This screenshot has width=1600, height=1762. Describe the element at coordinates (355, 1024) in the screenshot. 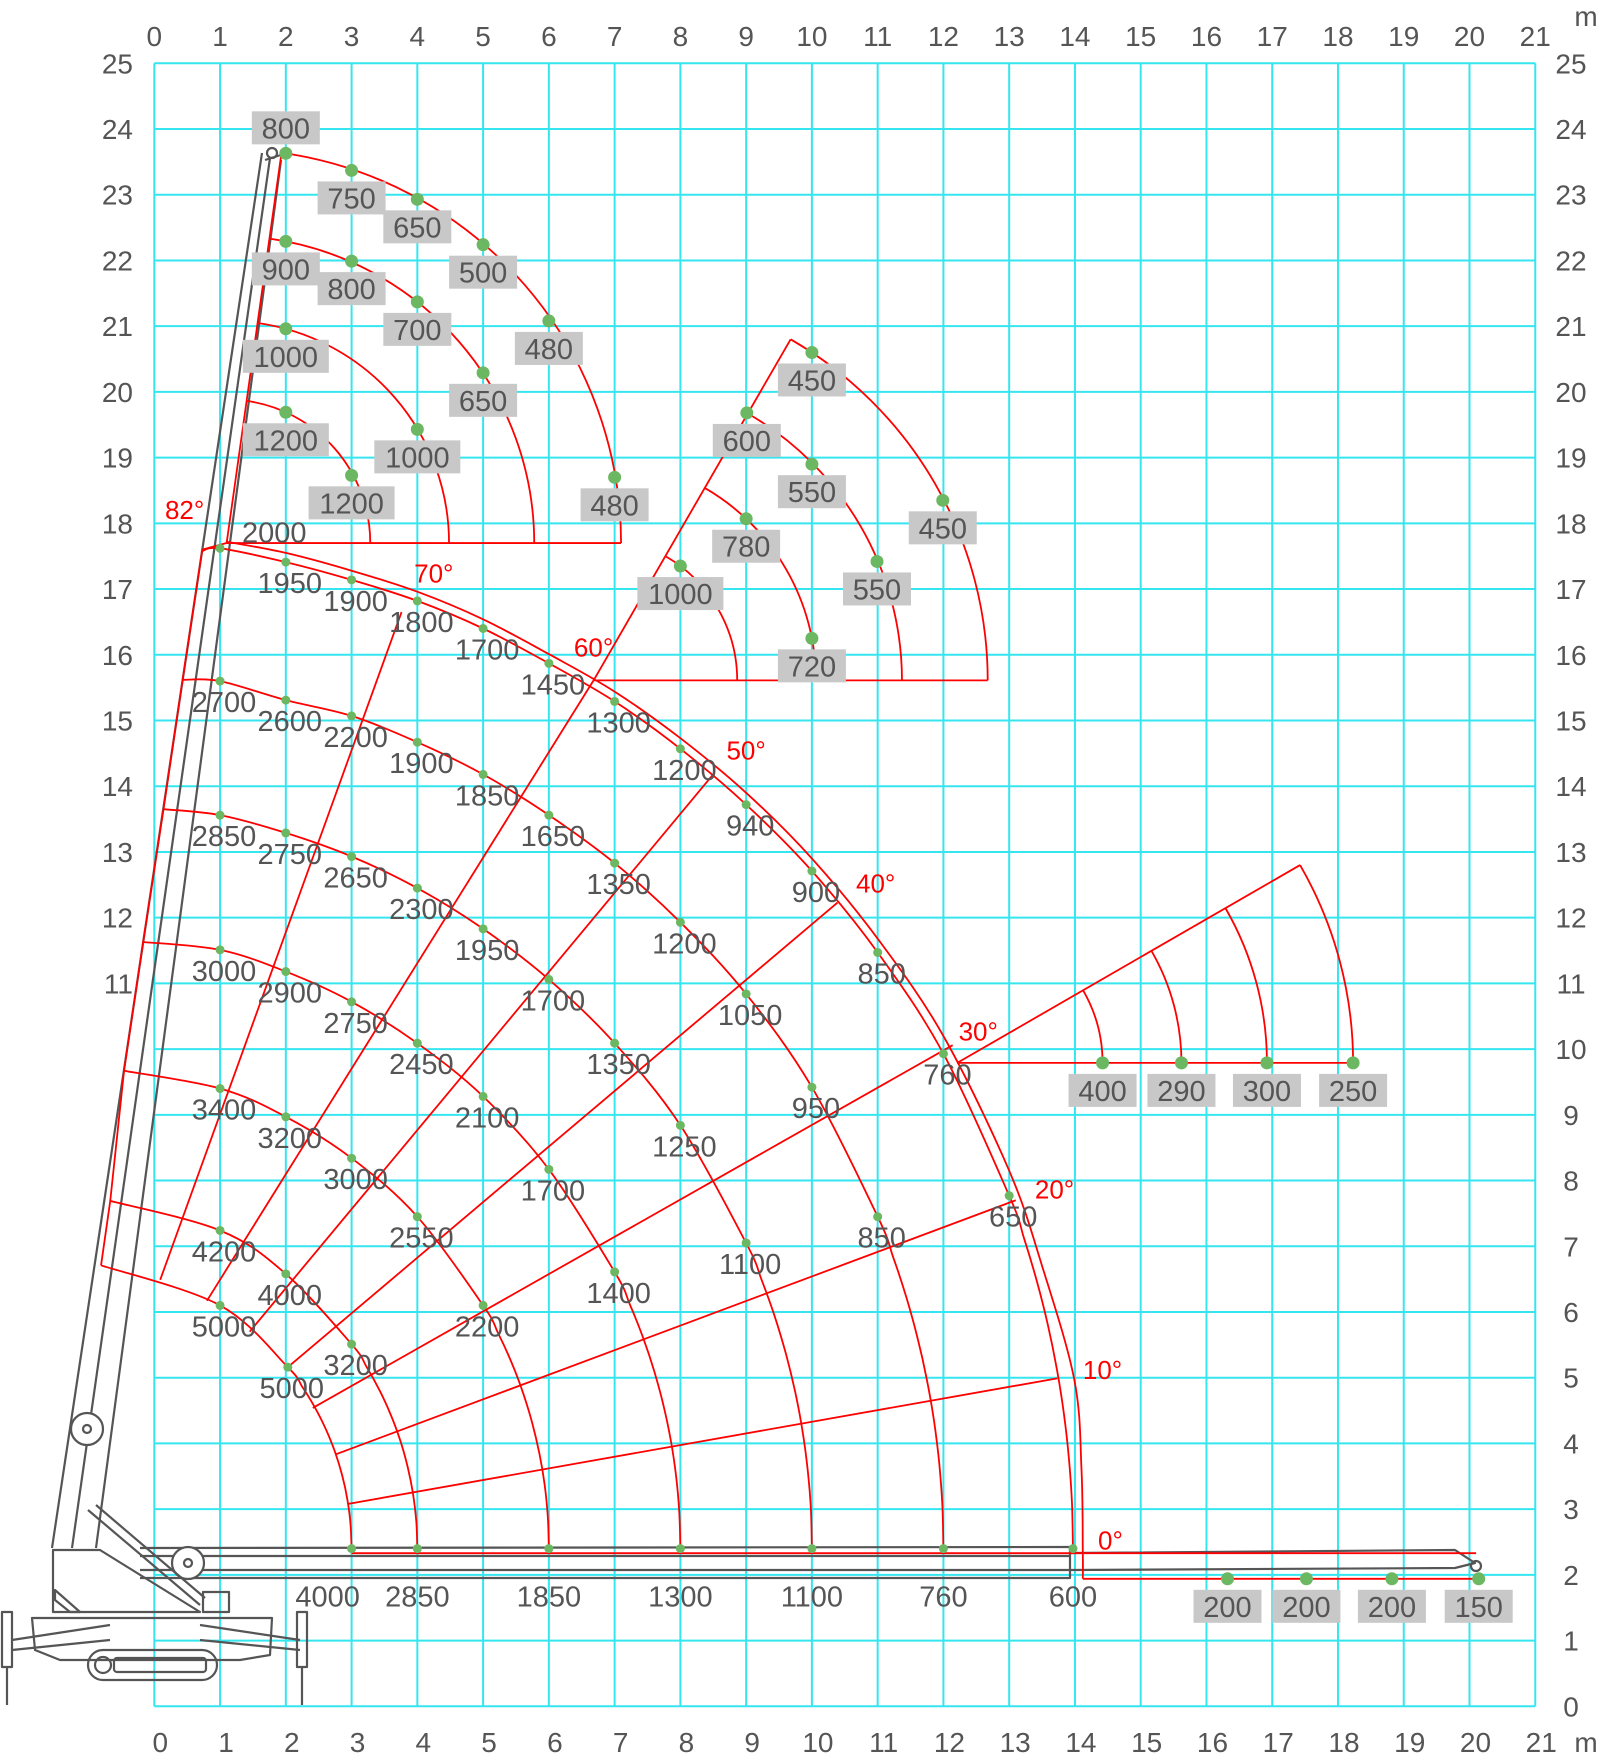

I see `load-label: 2750` at that location.